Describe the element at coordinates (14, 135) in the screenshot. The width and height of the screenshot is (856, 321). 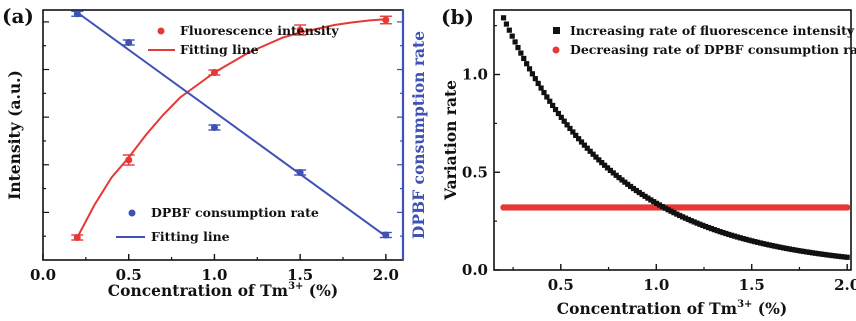
I see `panel-a-ylabel: Intensity (a.u.)` at that location.